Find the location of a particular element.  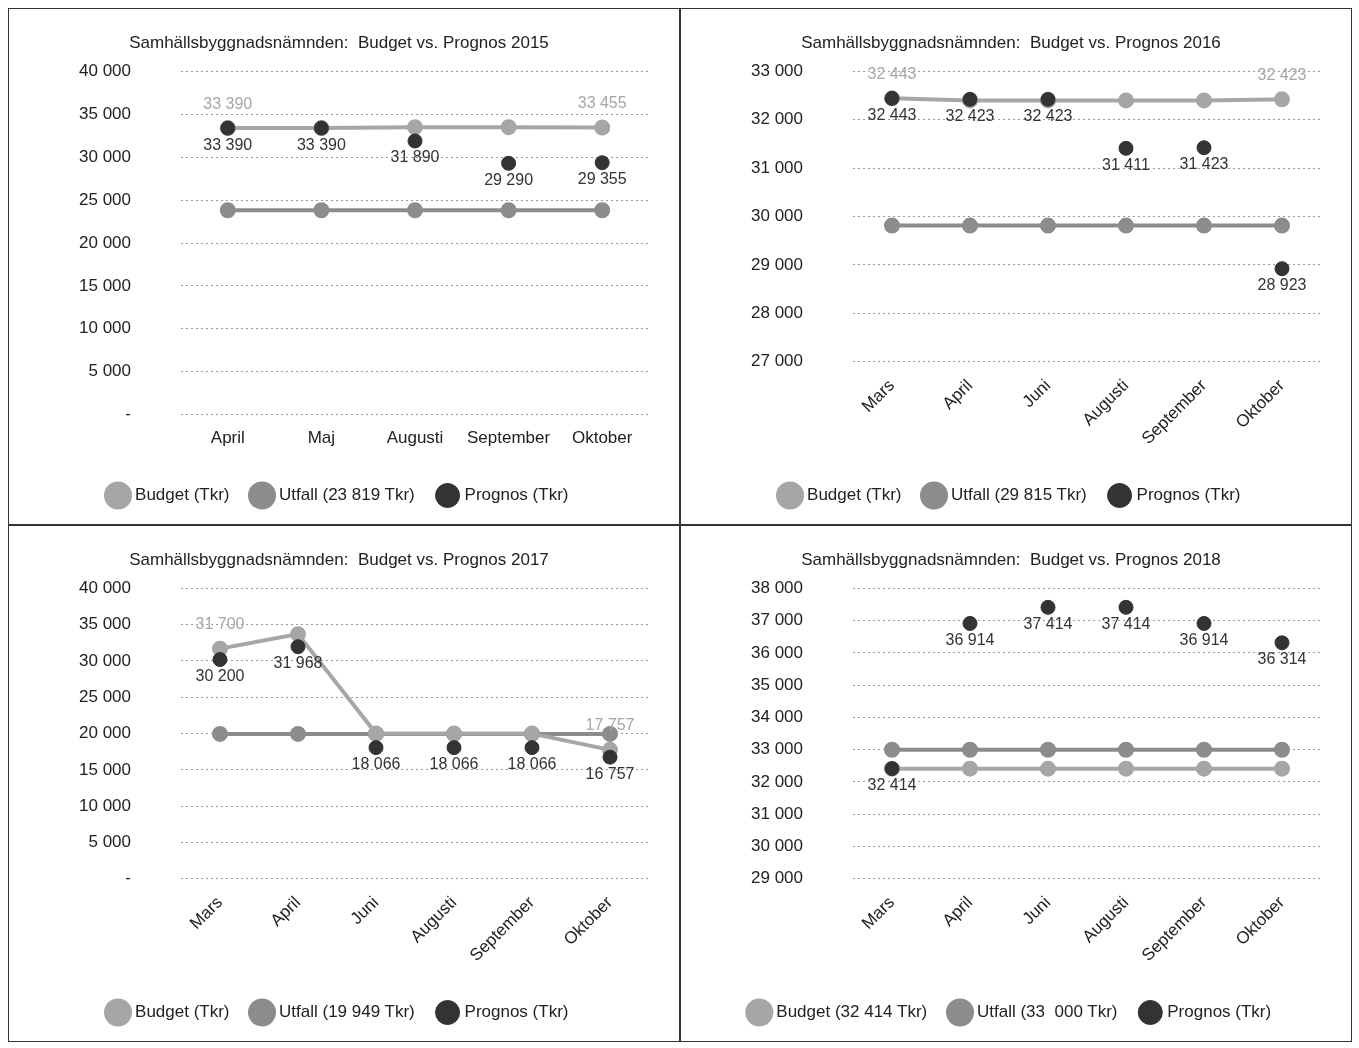

chart-title: Samhällsbyggnadsnämnden: Budget vs. Prognos 2017 is located at coordinates (339, 559).